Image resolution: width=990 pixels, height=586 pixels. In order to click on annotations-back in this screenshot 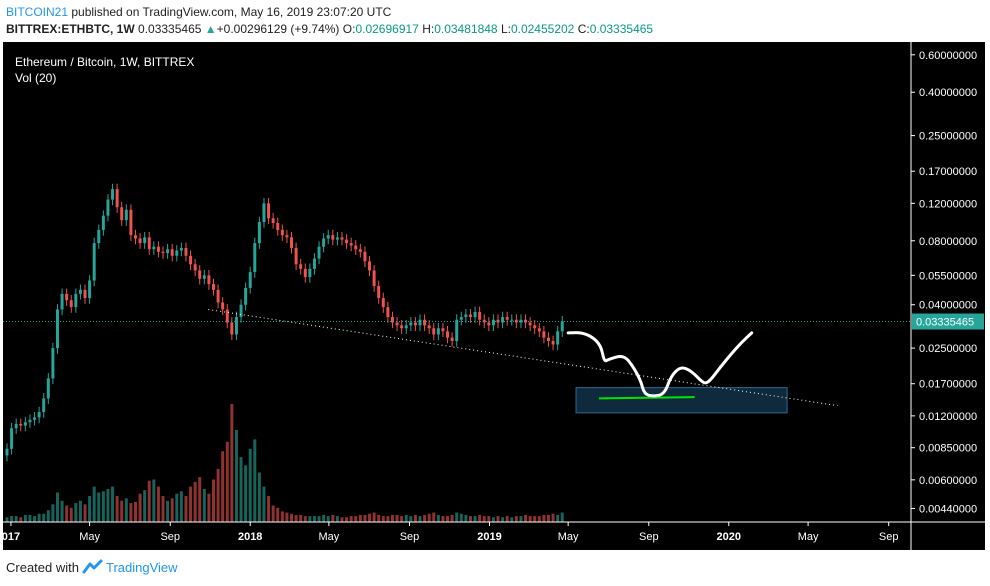, I will do `click(681, 400)`.